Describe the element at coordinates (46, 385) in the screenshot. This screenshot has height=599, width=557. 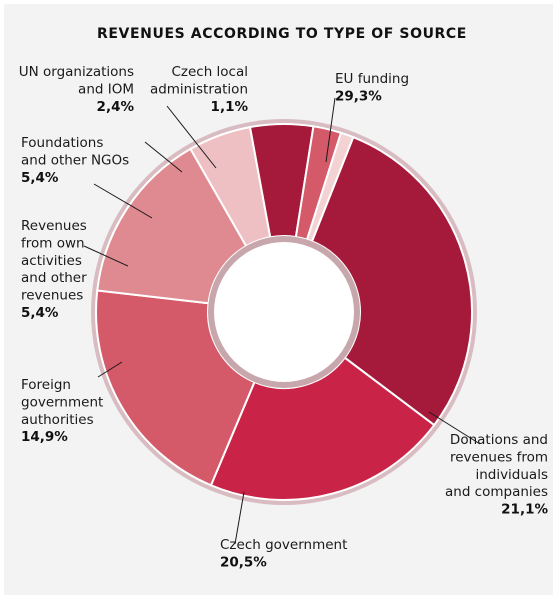
I see `slice-label-line: Foreign` at that location.